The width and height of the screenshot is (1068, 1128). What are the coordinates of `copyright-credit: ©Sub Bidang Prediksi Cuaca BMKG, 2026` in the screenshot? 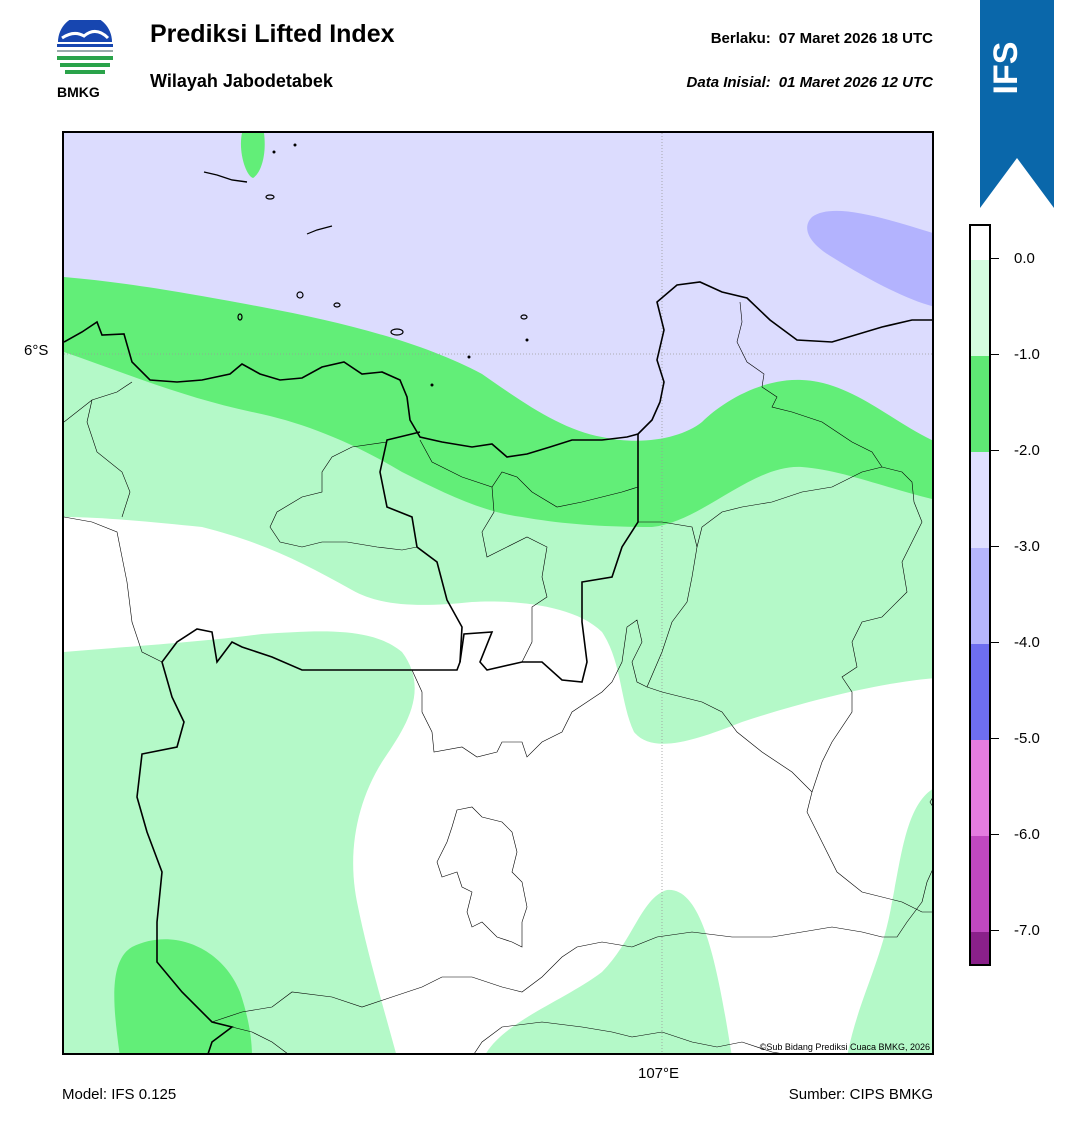 It's located at (844, 1047).